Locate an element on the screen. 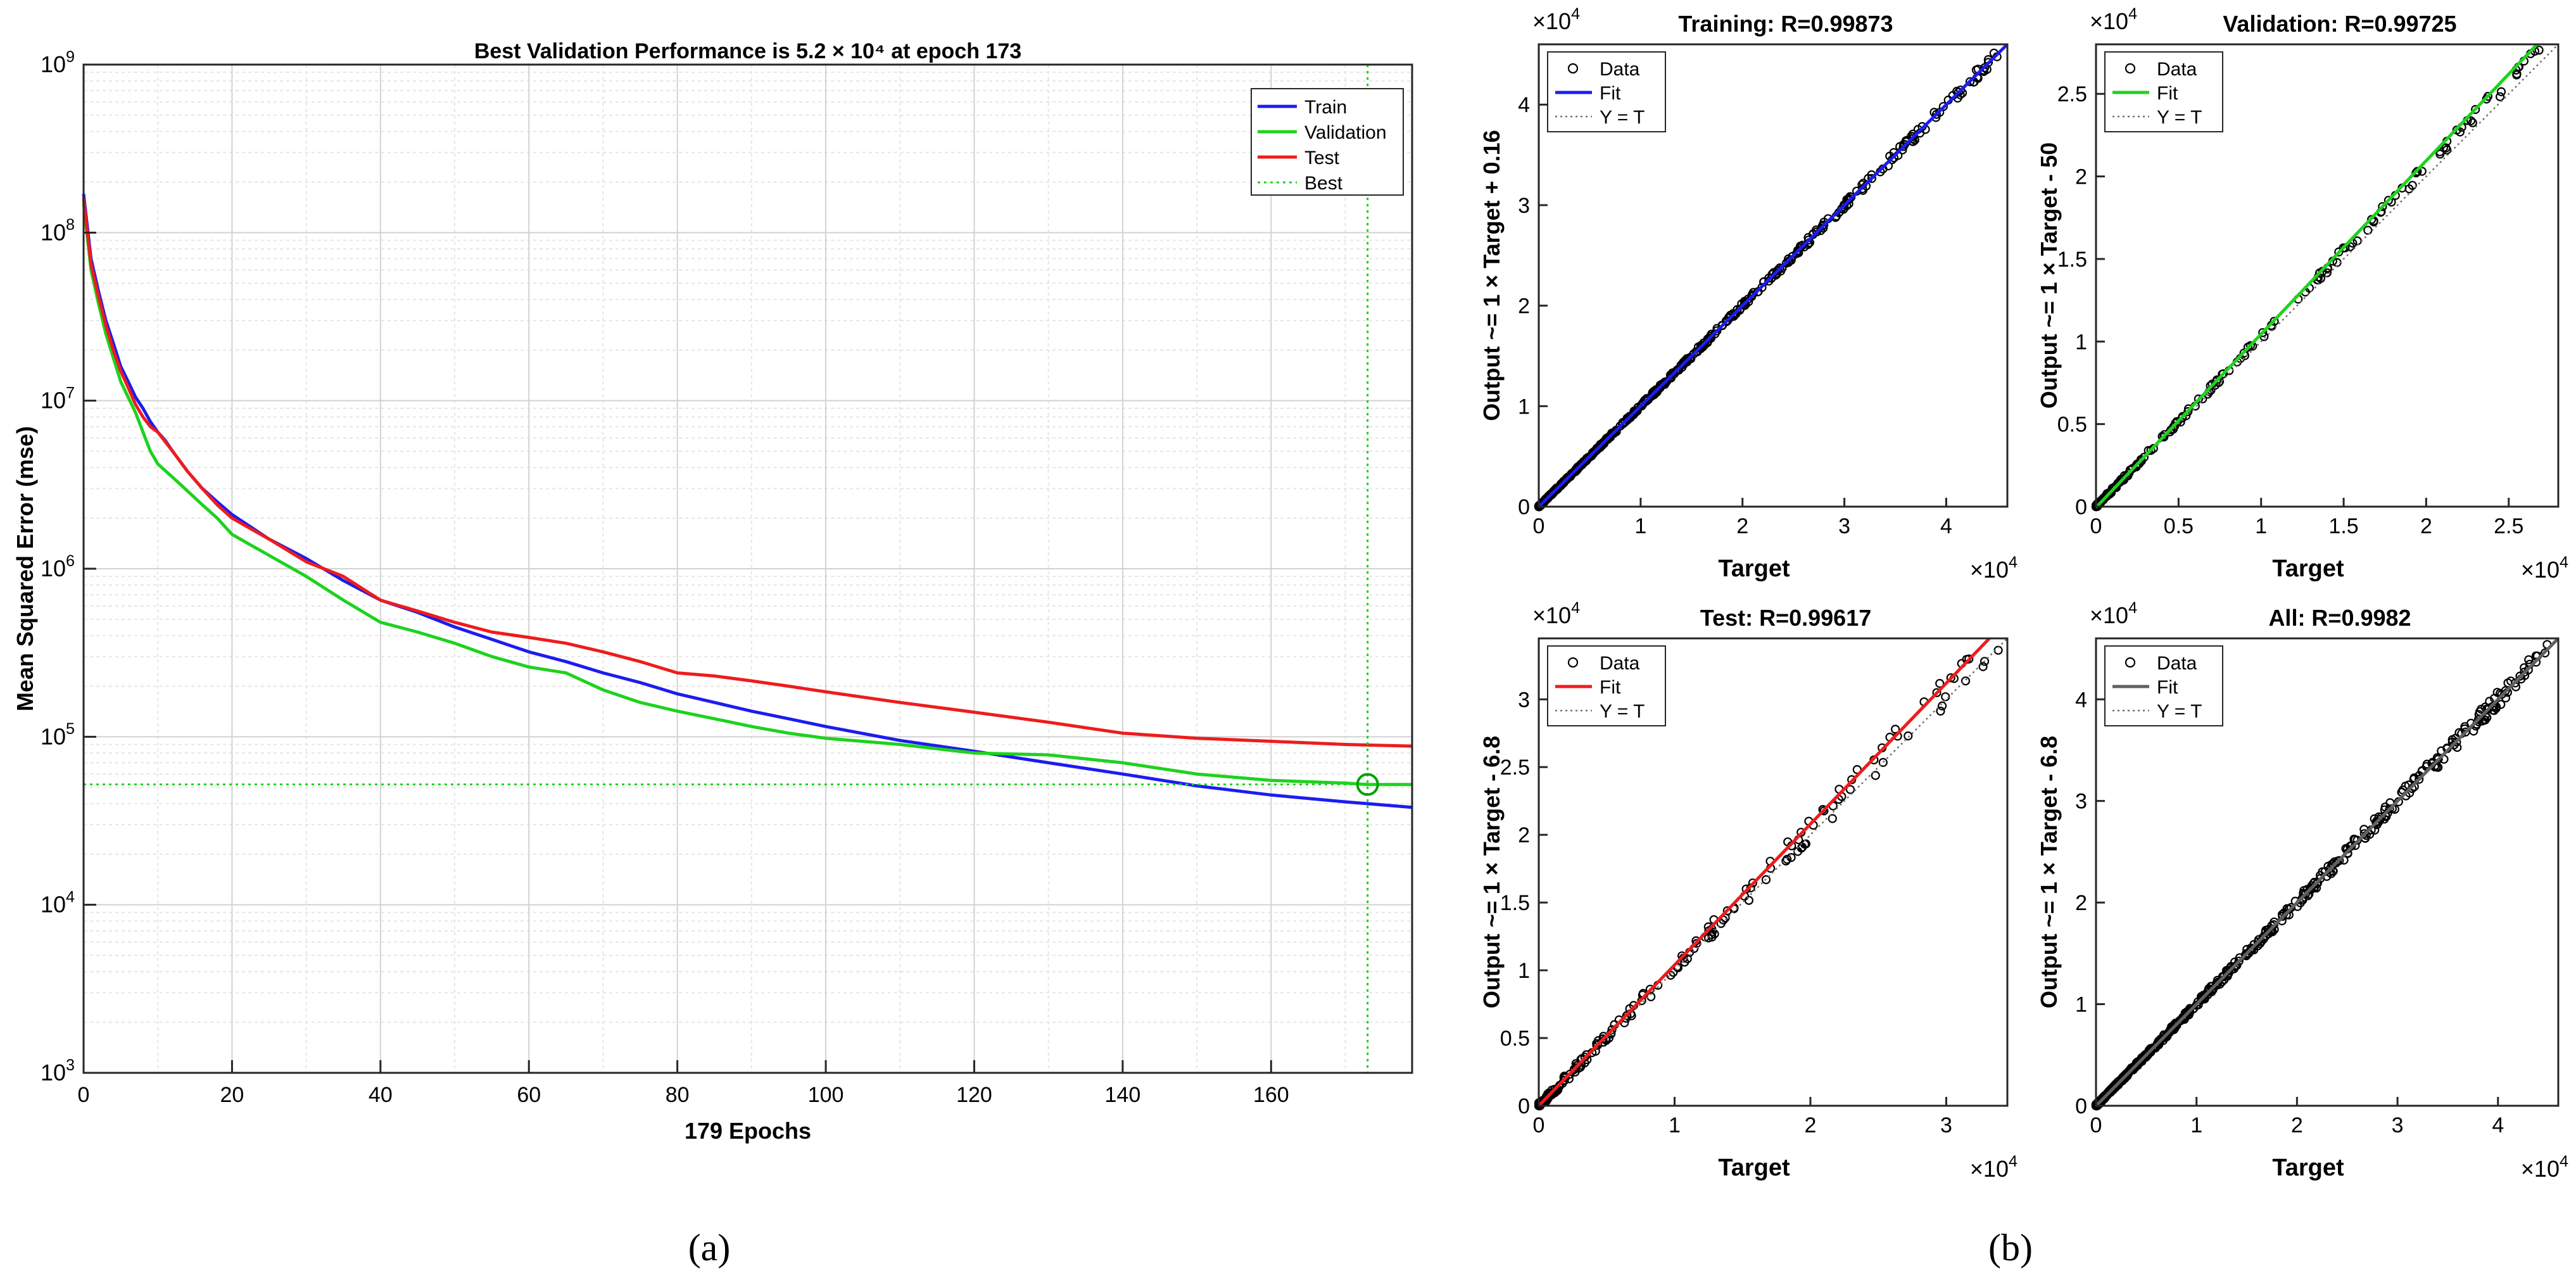 Image resolution: width=2576 pixels, height=1285 pixels. reg-test-x-multiplier: ×10⁴ is located at coordinates (1993, 1167).